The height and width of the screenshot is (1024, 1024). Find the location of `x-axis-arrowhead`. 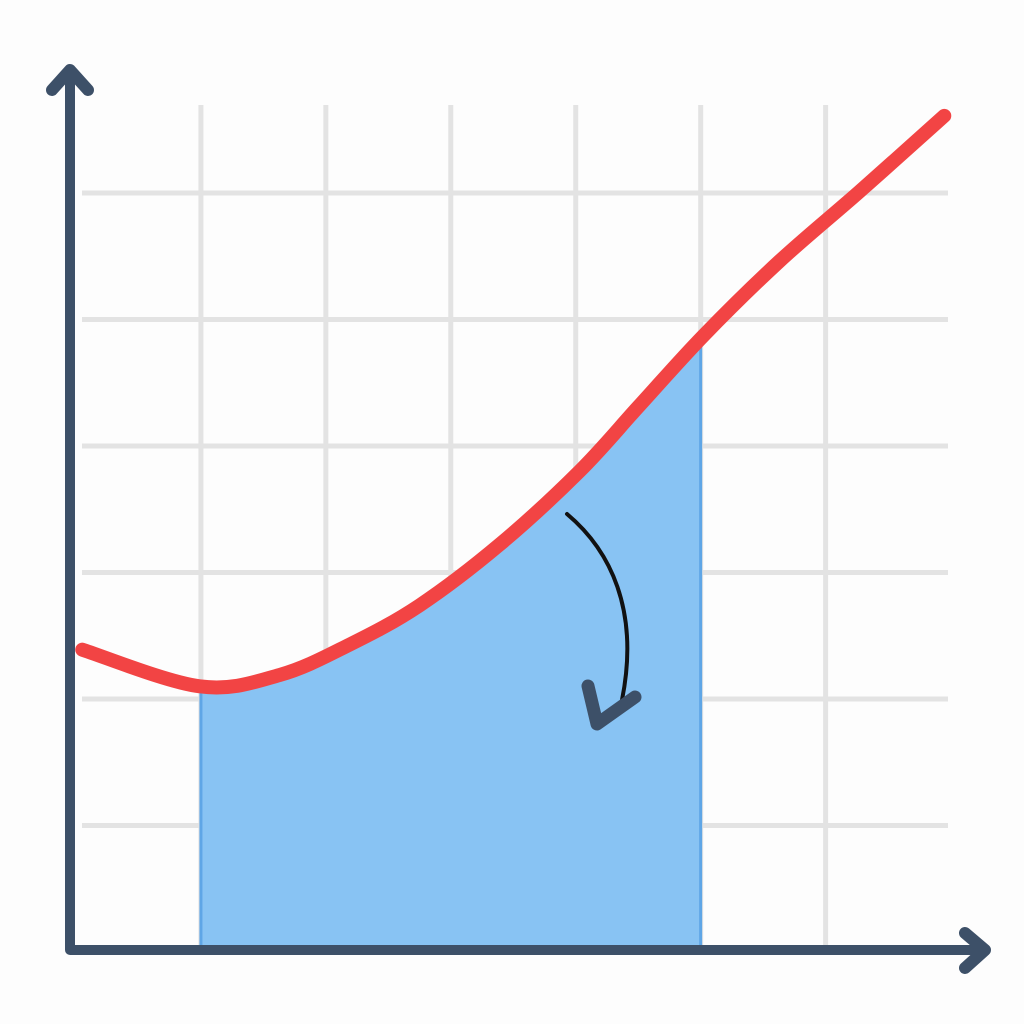

x-axis-arrowhead is located at coordinates (975, 950).